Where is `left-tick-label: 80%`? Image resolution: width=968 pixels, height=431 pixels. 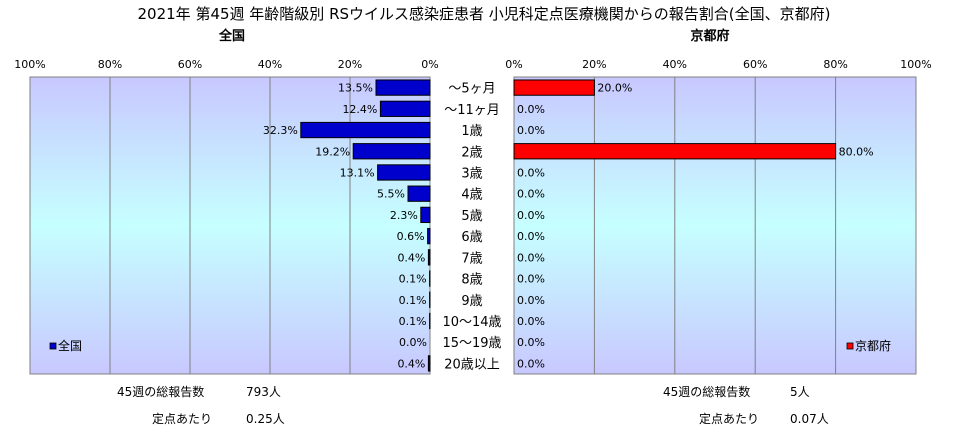 left-tick-label: 80% is located at coordinates (110, 64).